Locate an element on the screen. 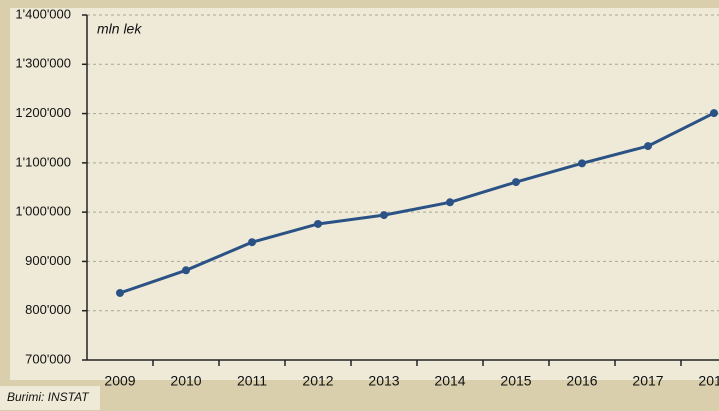 Image resolution: width=719 pixels, height=411 pixels. x-tick-label: 2018 is located at coordinates (708, 381).